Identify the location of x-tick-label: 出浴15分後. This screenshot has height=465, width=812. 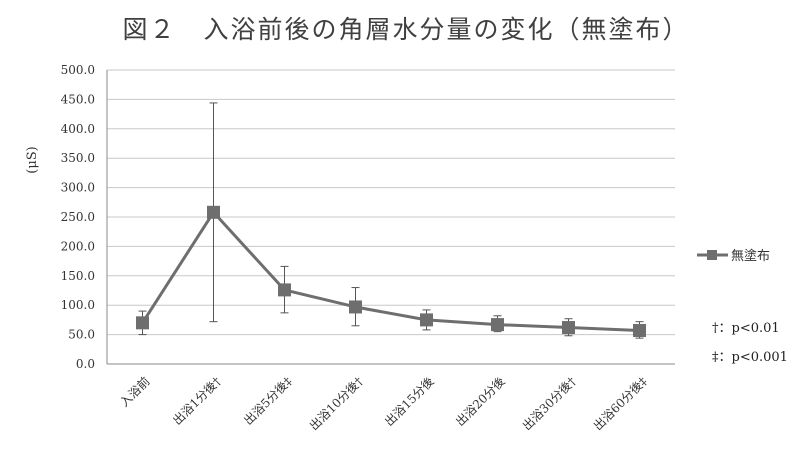
(409, 401).